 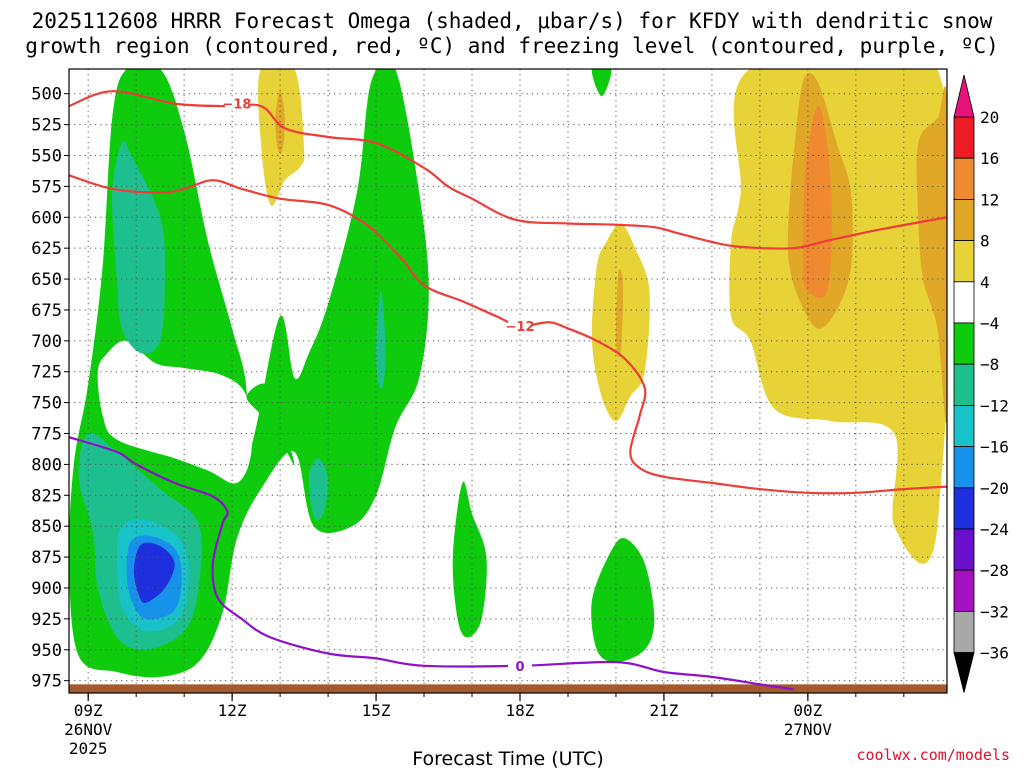 I want to click on y-tick-label: 600, so click(x=46, y=218).